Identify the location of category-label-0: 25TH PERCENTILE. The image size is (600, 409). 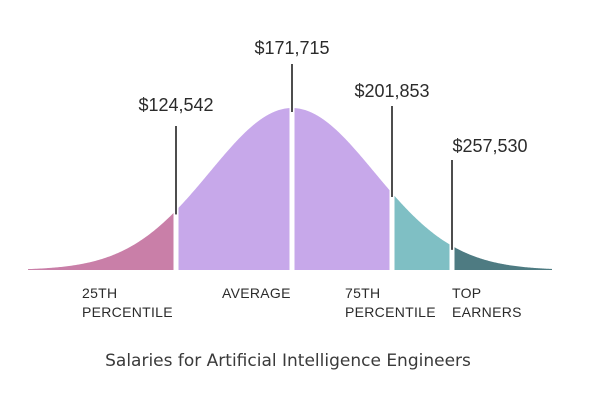
(127, 302).